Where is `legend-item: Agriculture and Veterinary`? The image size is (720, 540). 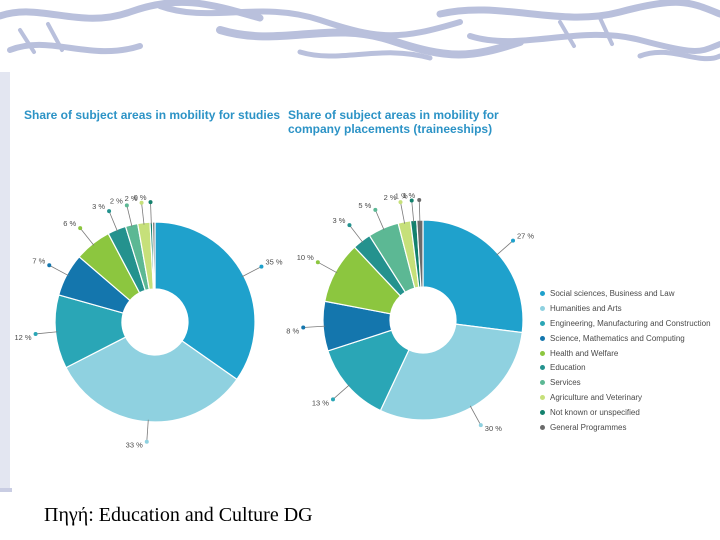
legend-item: Agriculture and Veterinary is located at coordinates (625, 397).